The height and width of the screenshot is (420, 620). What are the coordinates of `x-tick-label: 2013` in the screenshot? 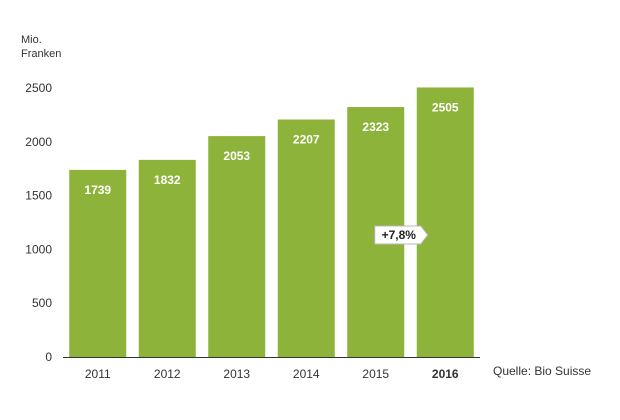 It's located at (236, 374).